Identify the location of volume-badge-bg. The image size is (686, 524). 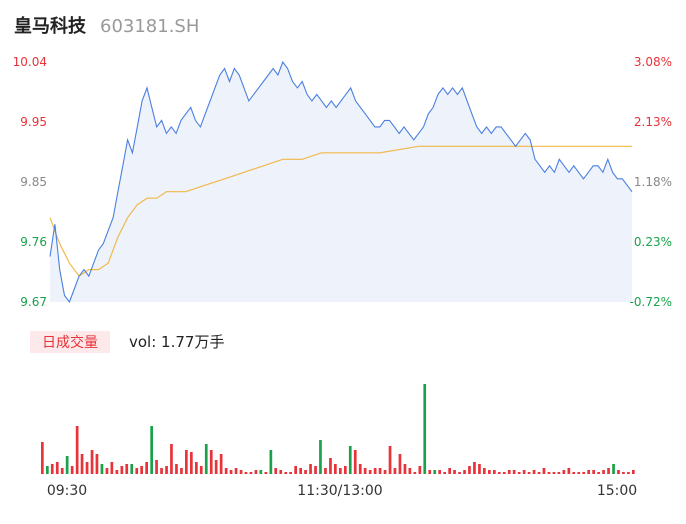
(70, 342).